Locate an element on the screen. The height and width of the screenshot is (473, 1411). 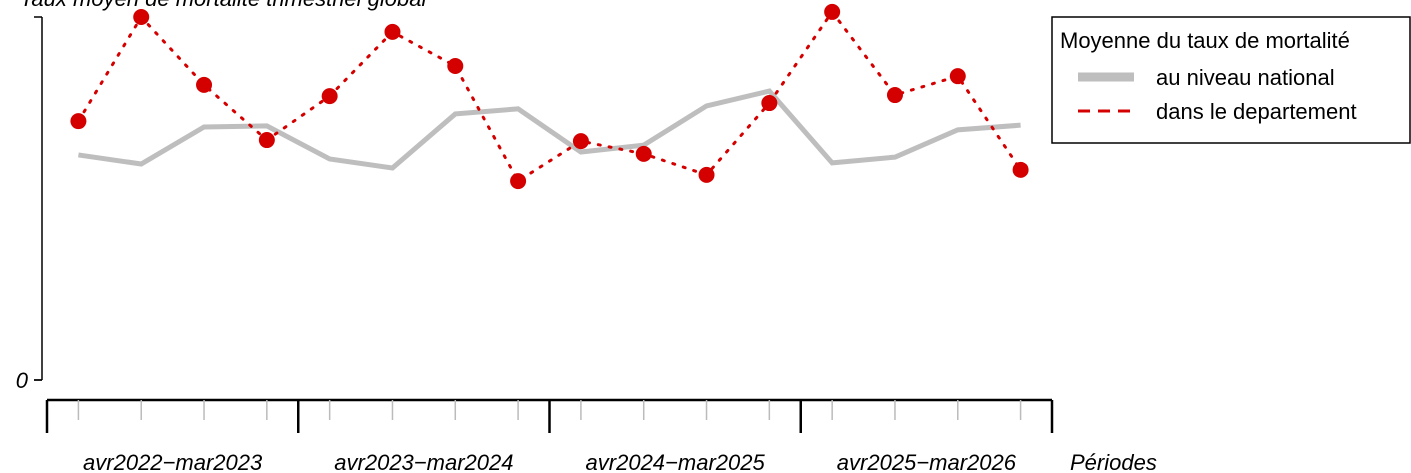
series-line is located at coordinates (549, 129).